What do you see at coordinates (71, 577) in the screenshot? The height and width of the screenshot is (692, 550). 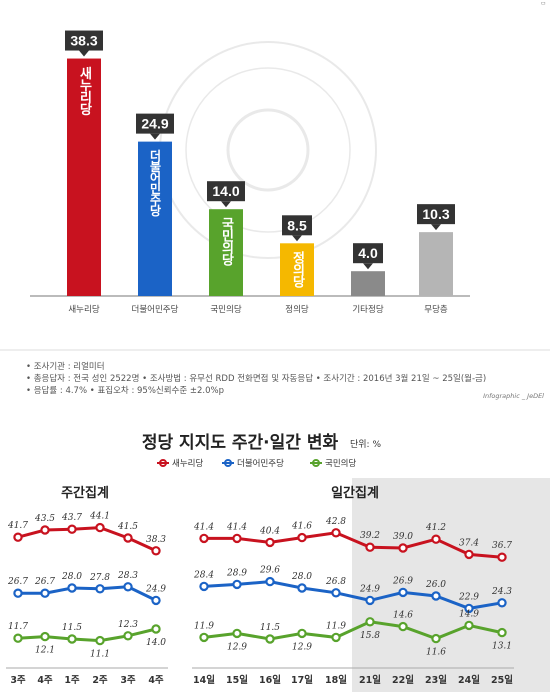 I see `weekly-data-label-1-2: 28.0` at bounding box center [71, 577].